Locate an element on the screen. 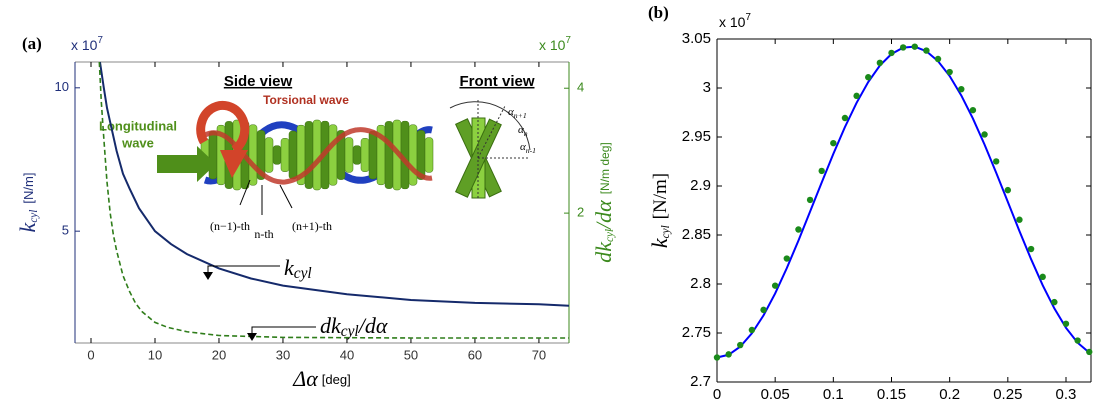  text-part: n+1 is located at coordinates (520, 115).